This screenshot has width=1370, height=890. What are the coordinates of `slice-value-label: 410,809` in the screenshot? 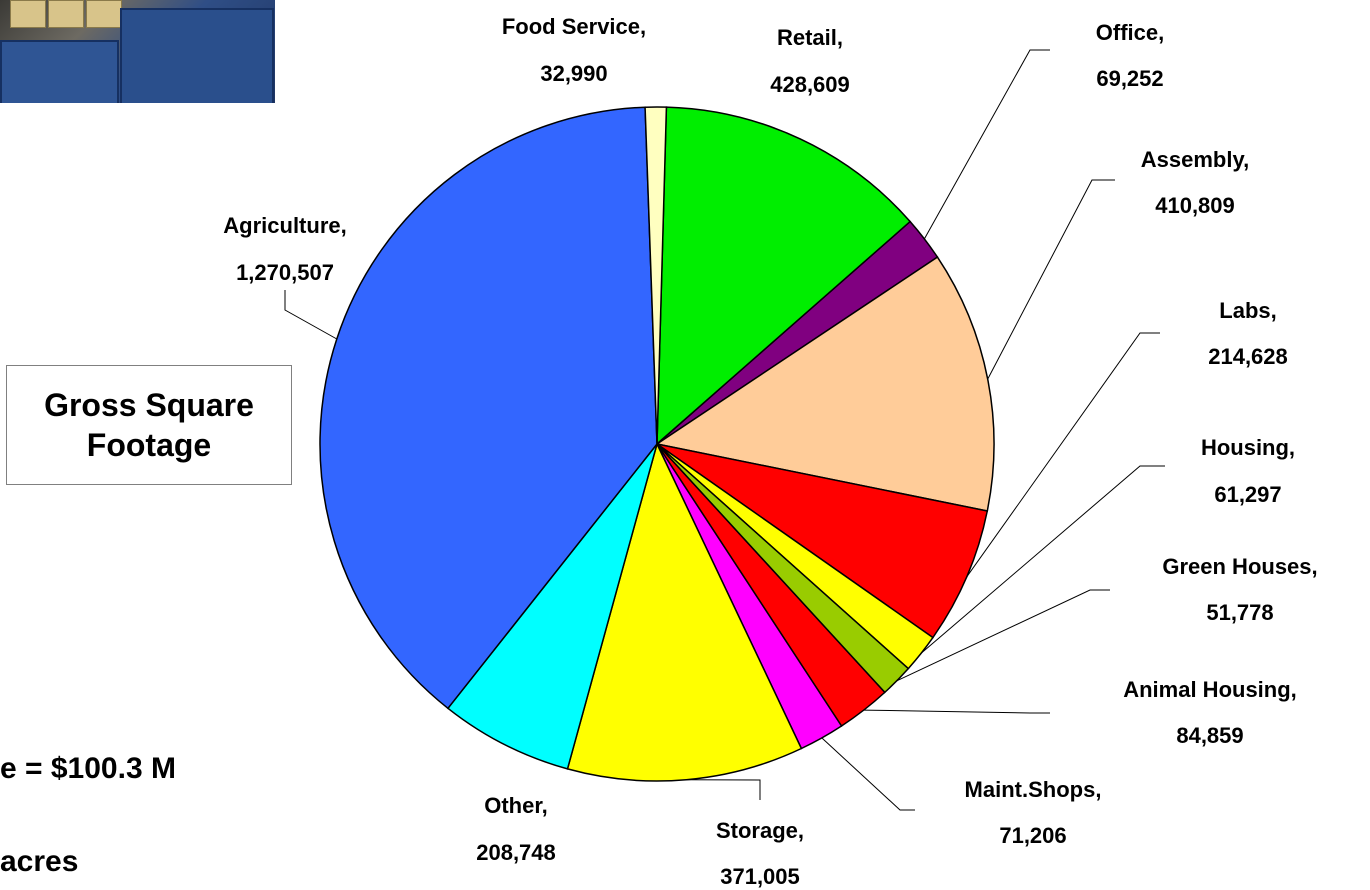 It's located at (1195, 205).